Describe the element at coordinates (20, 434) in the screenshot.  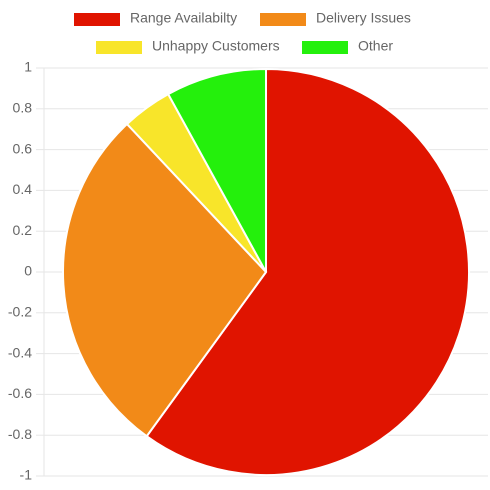
I see `y-tick-label: -0.8` at that location.